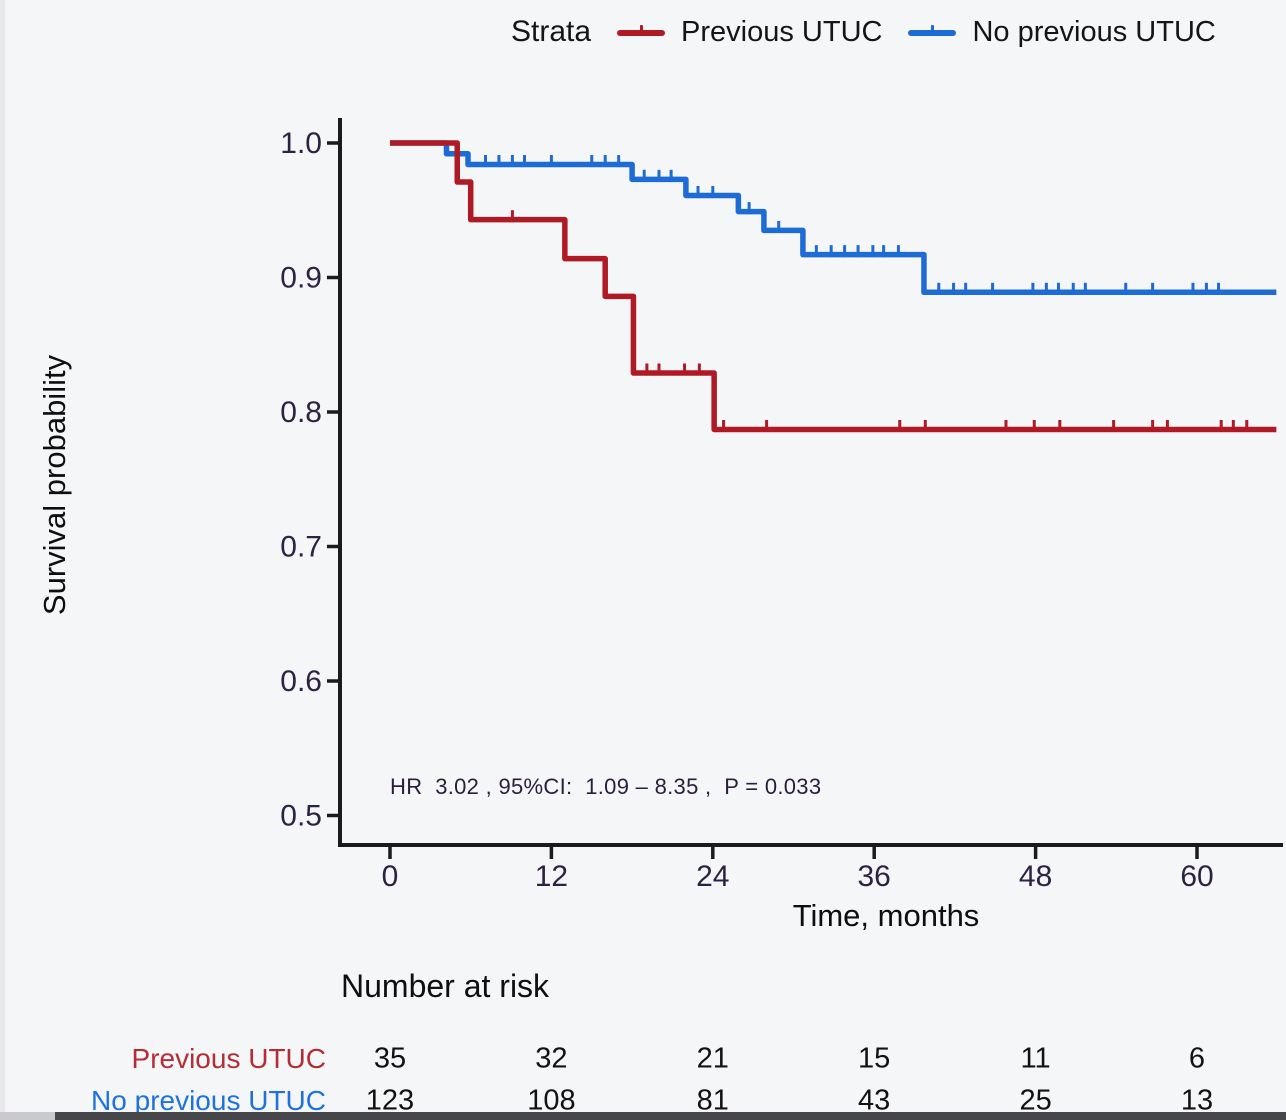  I want to click on risk-count: 11, so click(1035, 1058).